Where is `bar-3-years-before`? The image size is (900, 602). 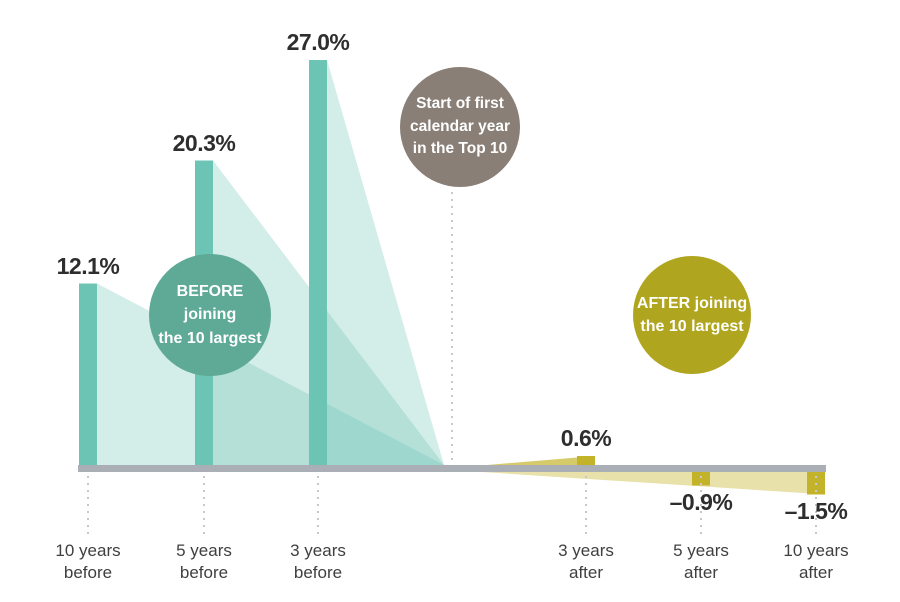 bar-3-years-before is located at coordinates (318, 262).